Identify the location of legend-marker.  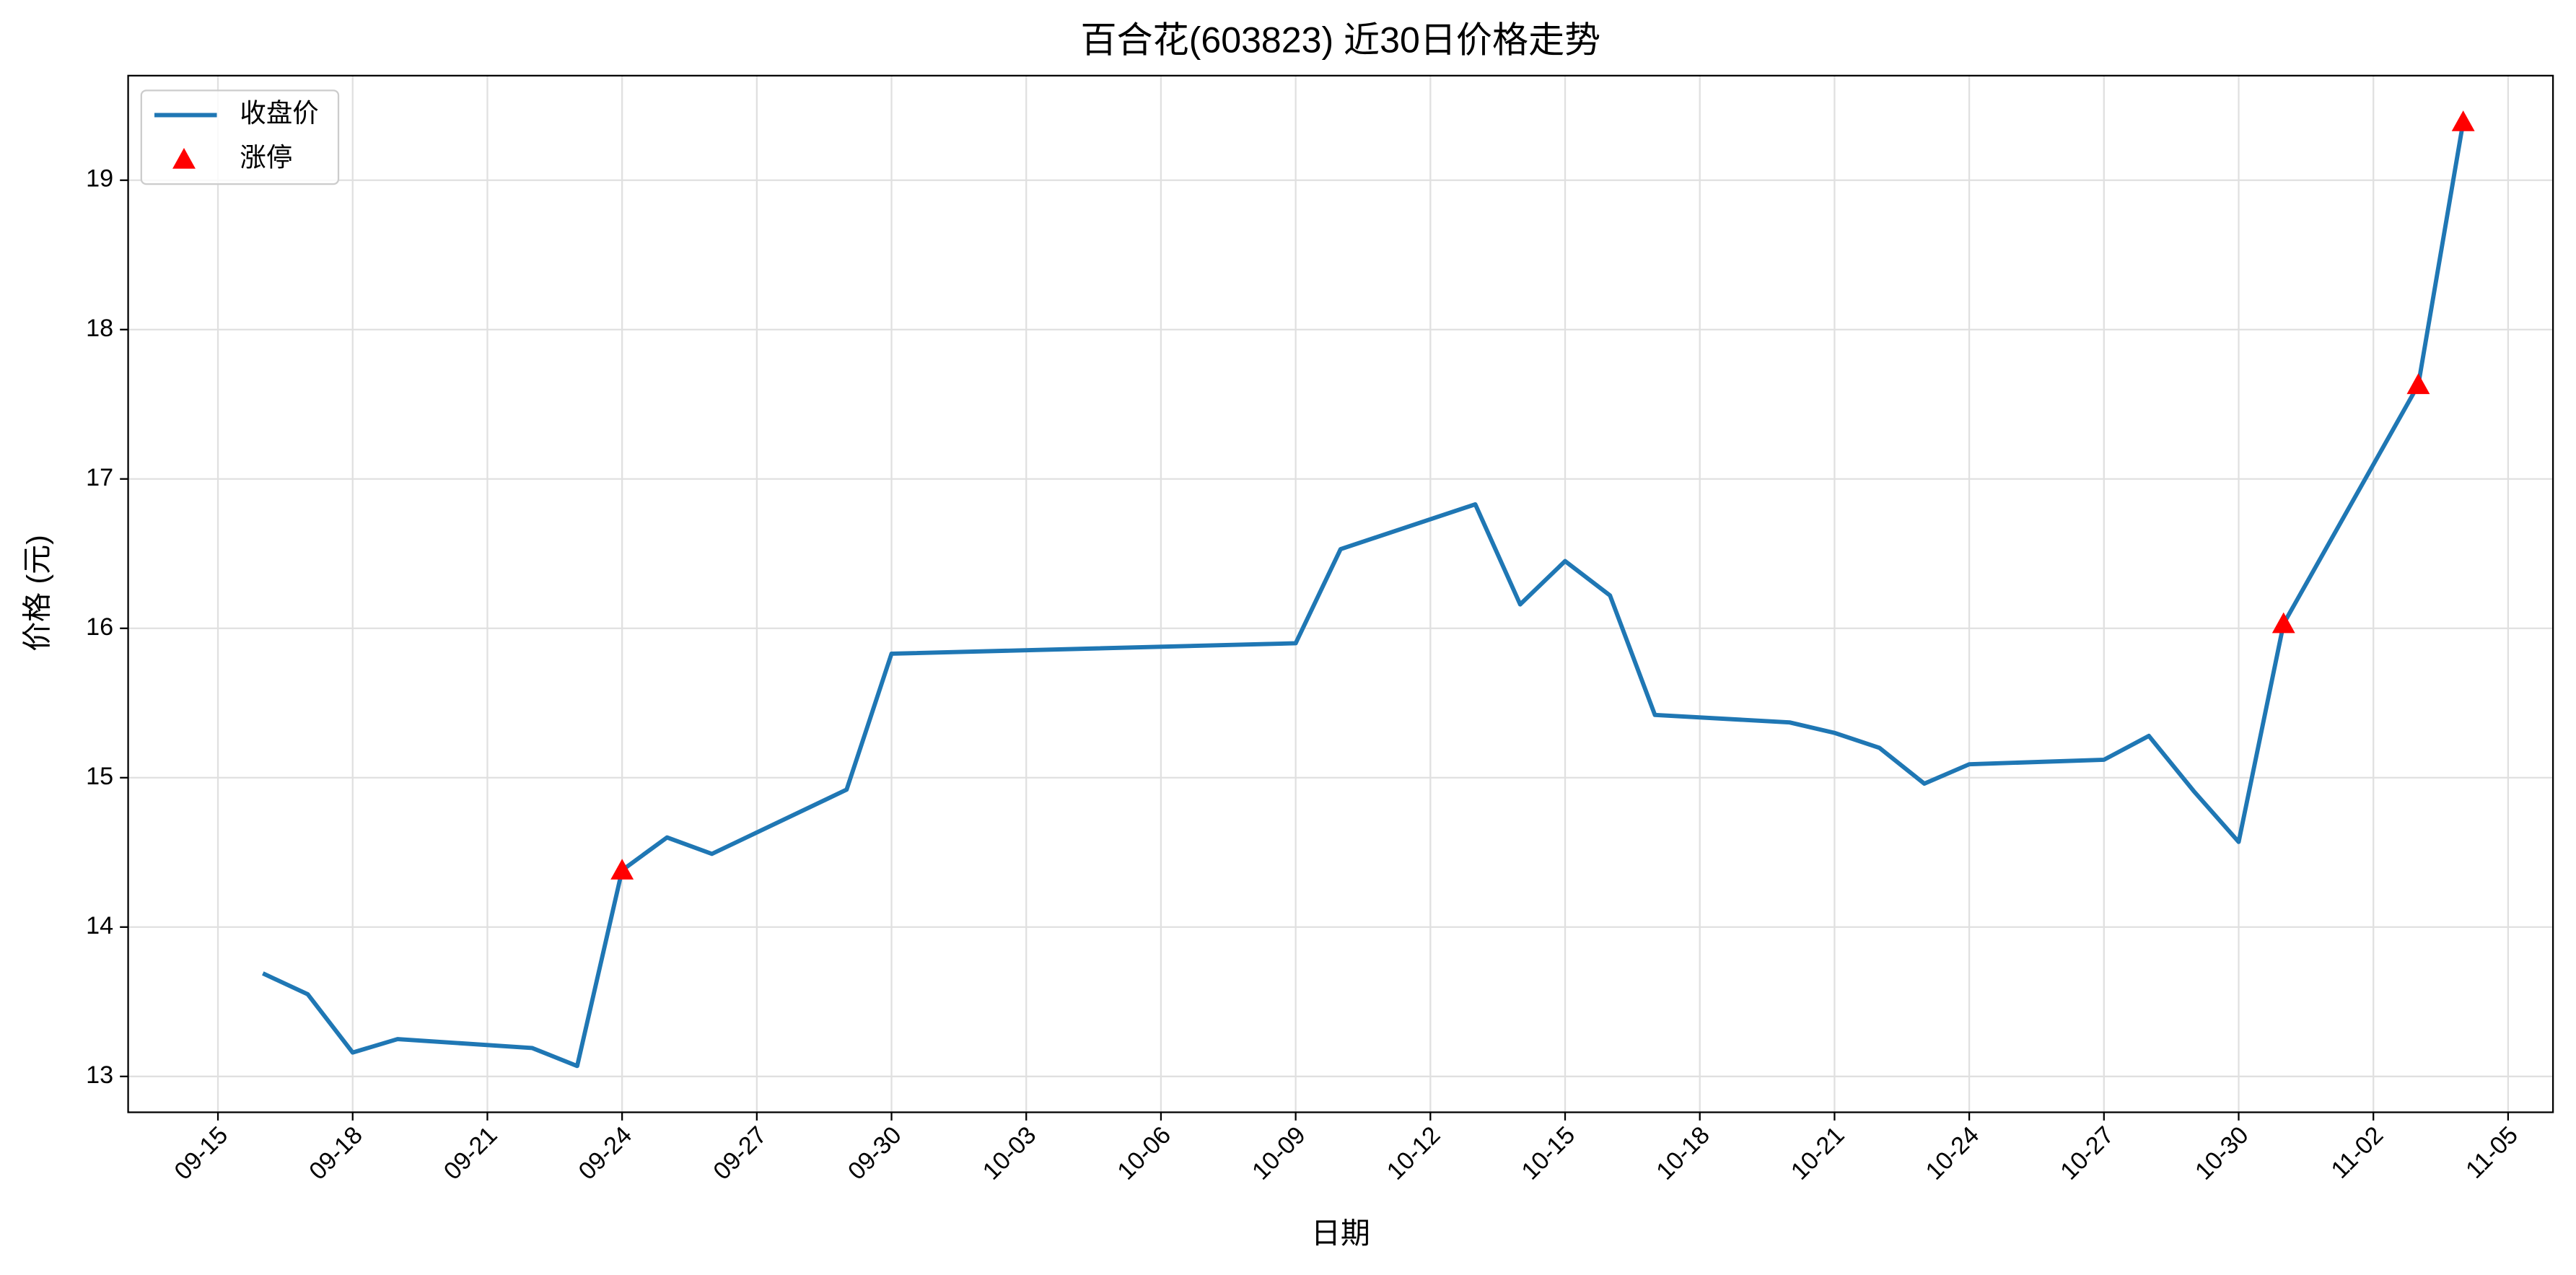
(184, 159).